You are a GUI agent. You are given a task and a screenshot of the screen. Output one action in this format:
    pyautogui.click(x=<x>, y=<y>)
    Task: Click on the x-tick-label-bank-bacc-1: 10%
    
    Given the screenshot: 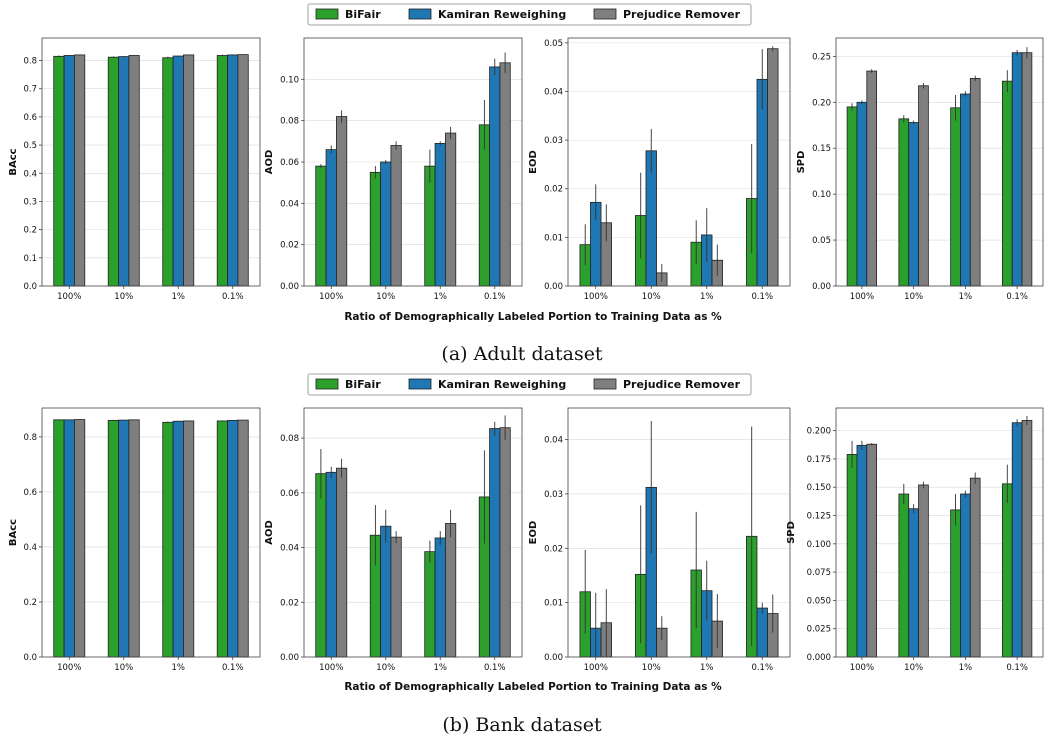 What is the action you would take?
    pyautogui.click(x=123, y=668)
    